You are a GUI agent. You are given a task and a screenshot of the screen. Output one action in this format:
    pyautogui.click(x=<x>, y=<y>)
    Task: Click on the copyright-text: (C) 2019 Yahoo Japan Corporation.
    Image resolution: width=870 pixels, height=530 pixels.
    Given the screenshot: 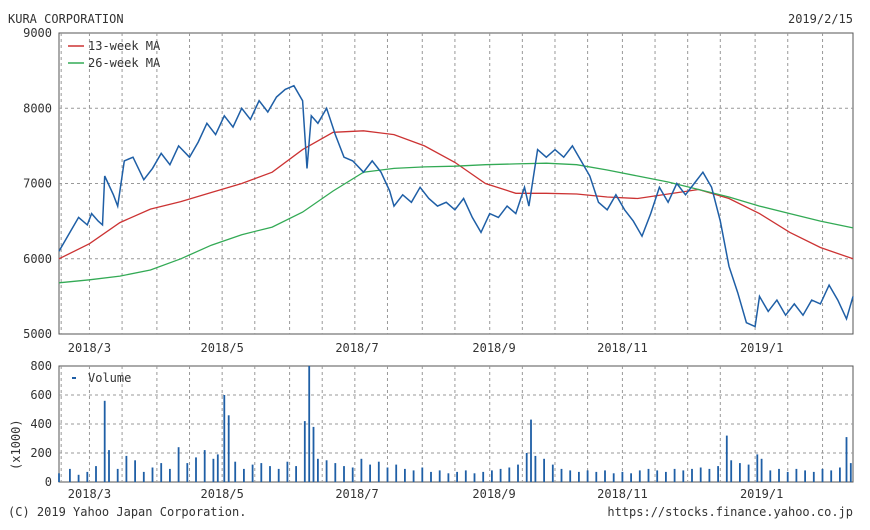 What is the action you would take?
    pyautogui.click(x=127, y=512)
    